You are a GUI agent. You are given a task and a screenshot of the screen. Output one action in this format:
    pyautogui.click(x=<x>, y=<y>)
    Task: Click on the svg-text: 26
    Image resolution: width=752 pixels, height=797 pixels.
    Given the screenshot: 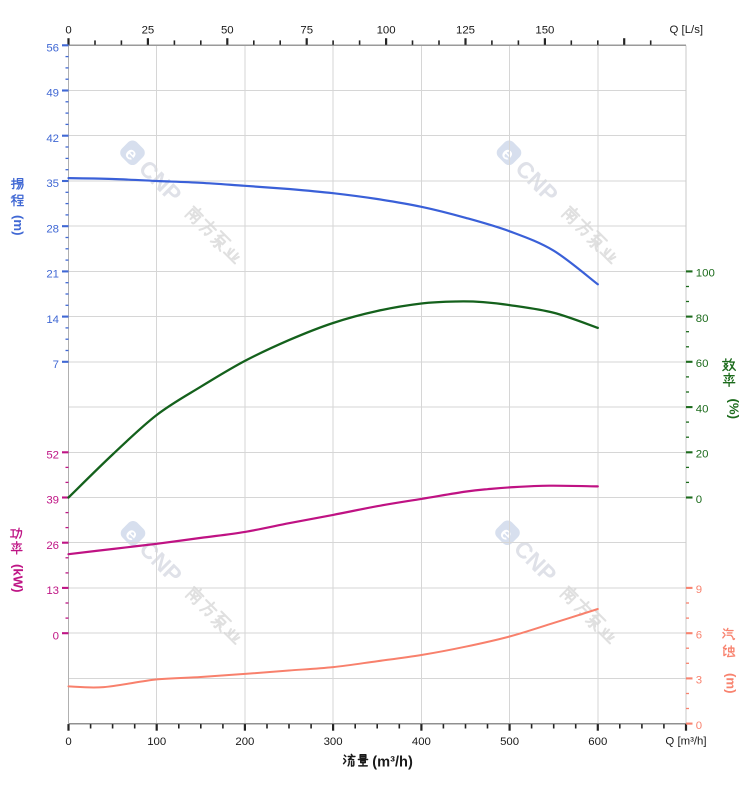 What is the action you would take?
    pyautogui.click(x=52, y=546)
    